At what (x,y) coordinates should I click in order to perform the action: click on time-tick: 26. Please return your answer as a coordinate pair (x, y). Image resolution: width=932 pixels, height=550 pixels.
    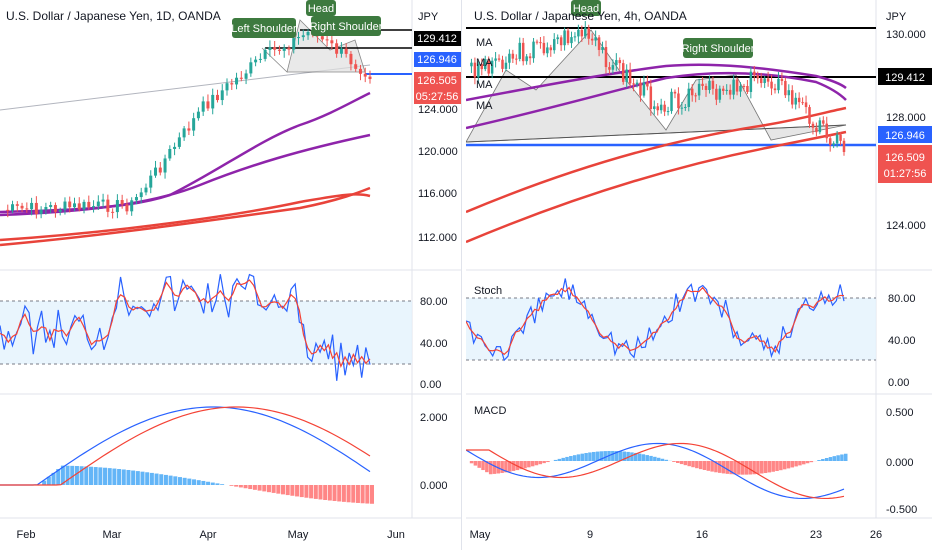
    Looking at the image, I should click on (876, 535).